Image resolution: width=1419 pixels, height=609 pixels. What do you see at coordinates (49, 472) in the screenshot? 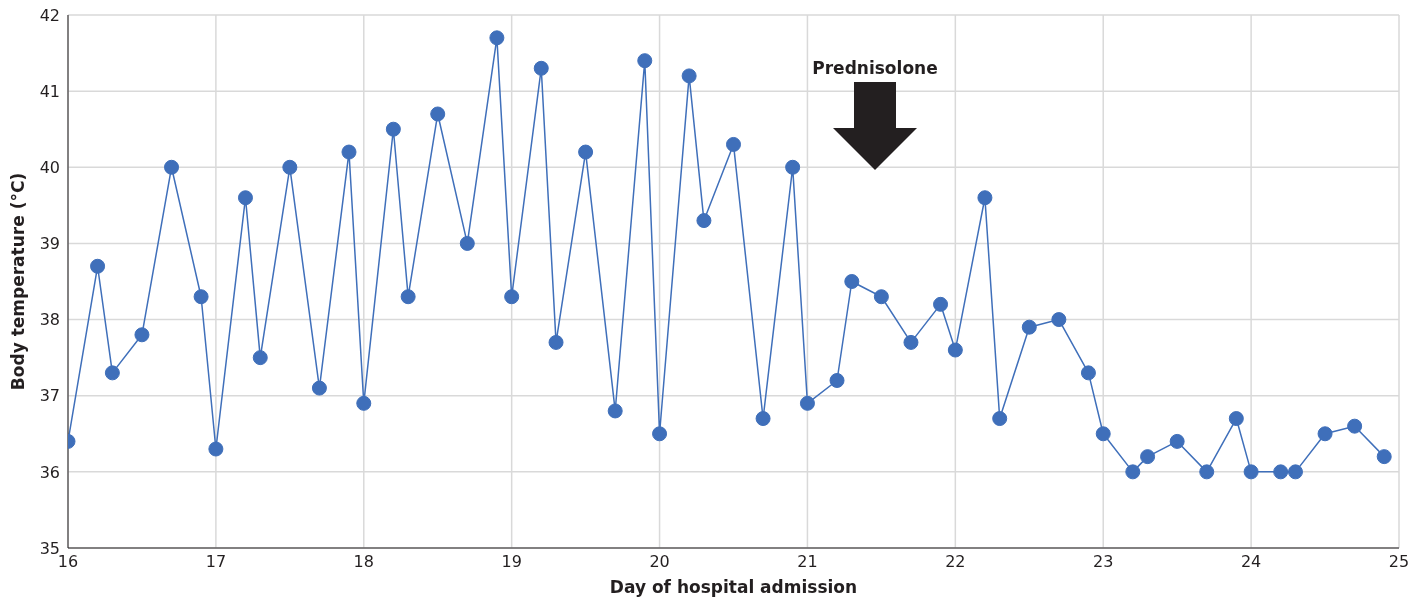
I see `y-tick-label: 36` at bounding box center [49, 472].